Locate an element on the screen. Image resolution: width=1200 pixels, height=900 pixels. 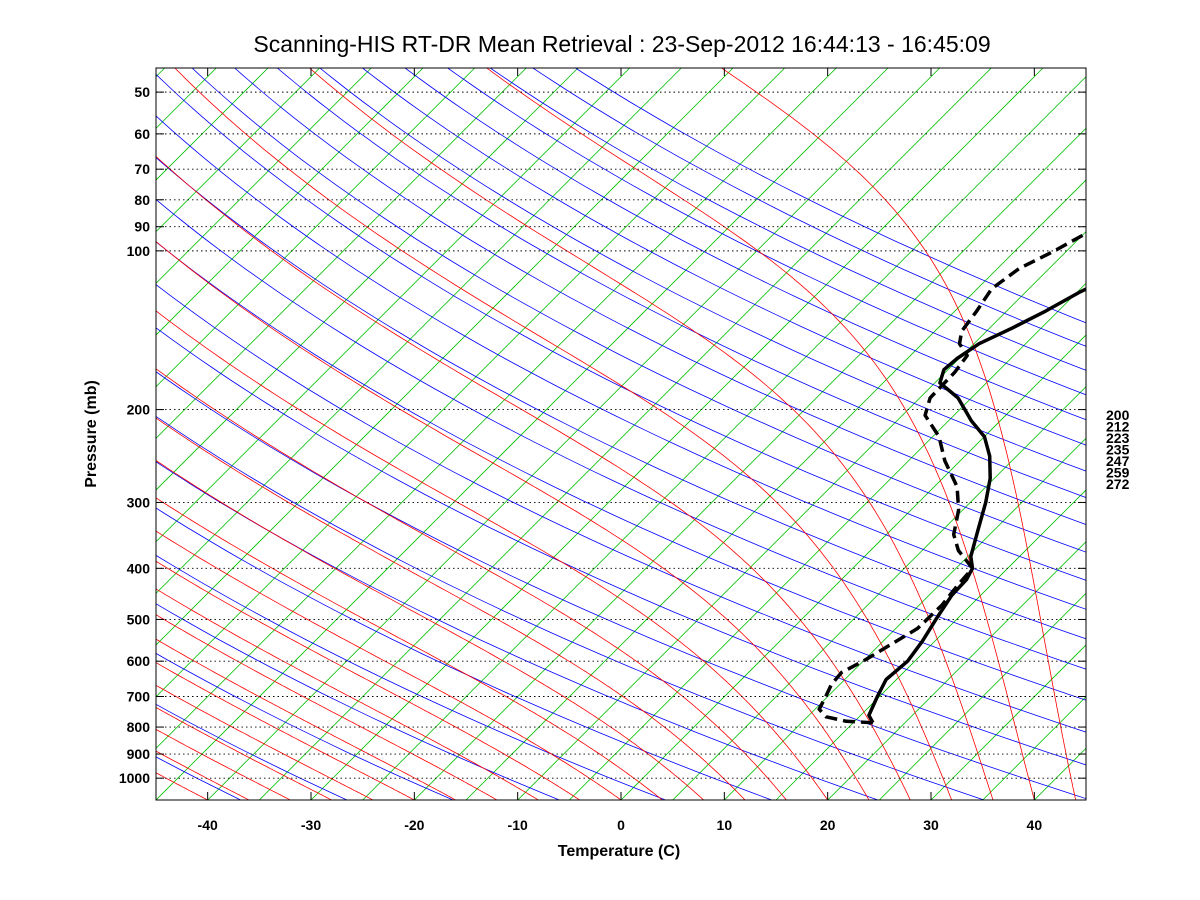
x-tick-label: 40 is located at coordinates (1035, 825).